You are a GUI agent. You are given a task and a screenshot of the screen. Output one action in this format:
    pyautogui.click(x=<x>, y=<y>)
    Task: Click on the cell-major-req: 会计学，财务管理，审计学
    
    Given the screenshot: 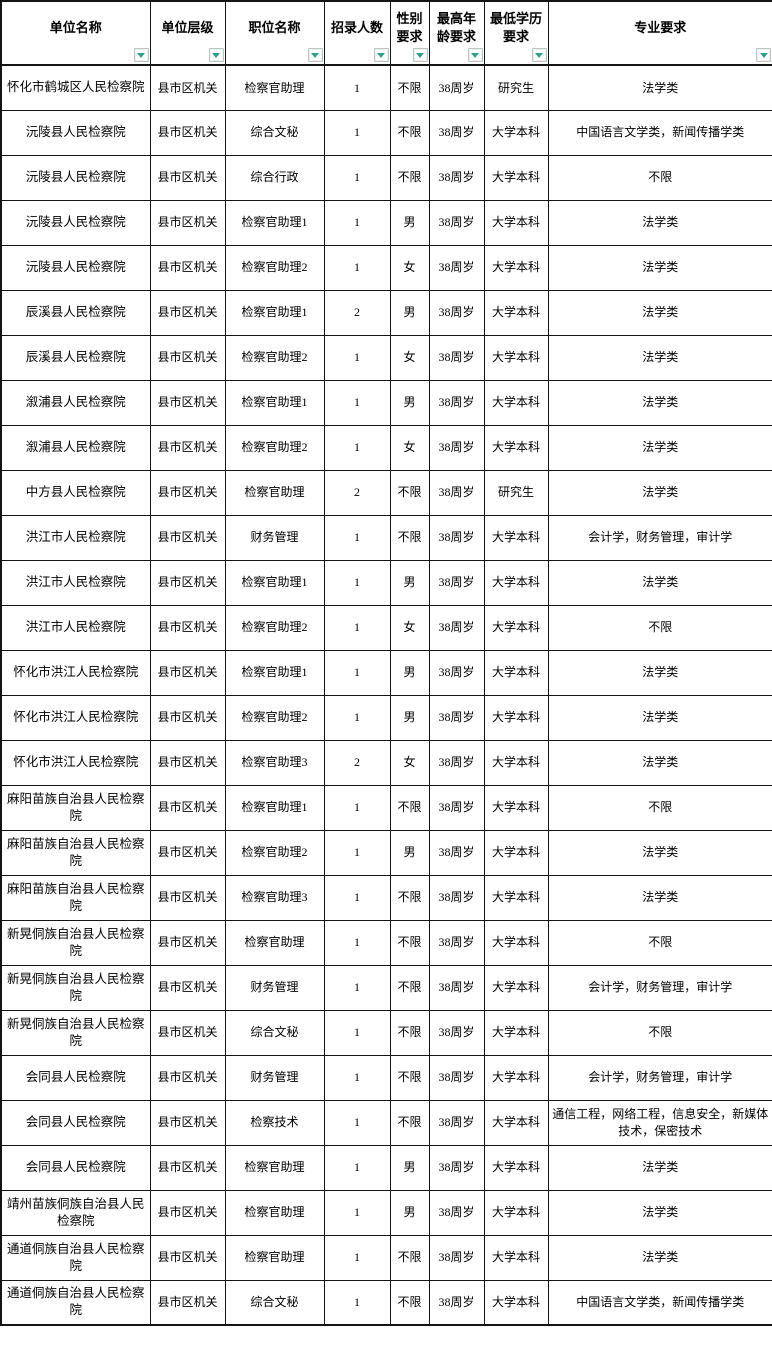 What is the action you would take?
    pyautogui.click(x=659, y=537)
    